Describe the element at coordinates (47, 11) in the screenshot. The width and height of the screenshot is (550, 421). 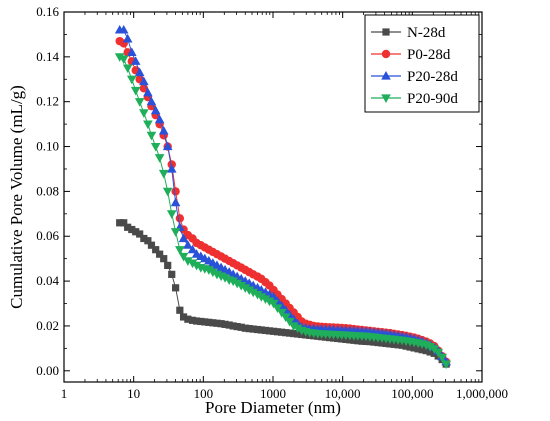
I see `y-tick-label: 0.16` at that location.